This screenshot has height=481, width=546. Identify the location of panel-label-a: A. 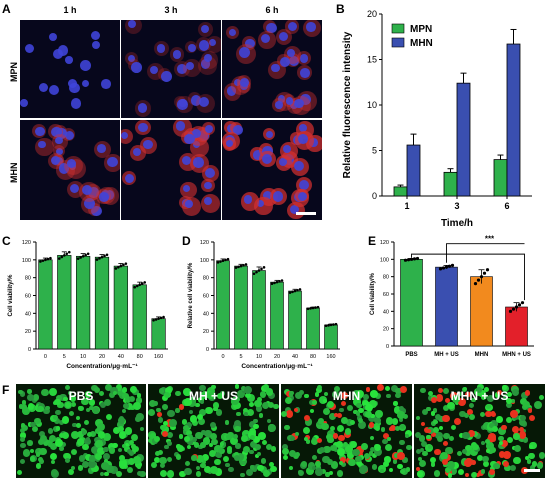
(6, 9).